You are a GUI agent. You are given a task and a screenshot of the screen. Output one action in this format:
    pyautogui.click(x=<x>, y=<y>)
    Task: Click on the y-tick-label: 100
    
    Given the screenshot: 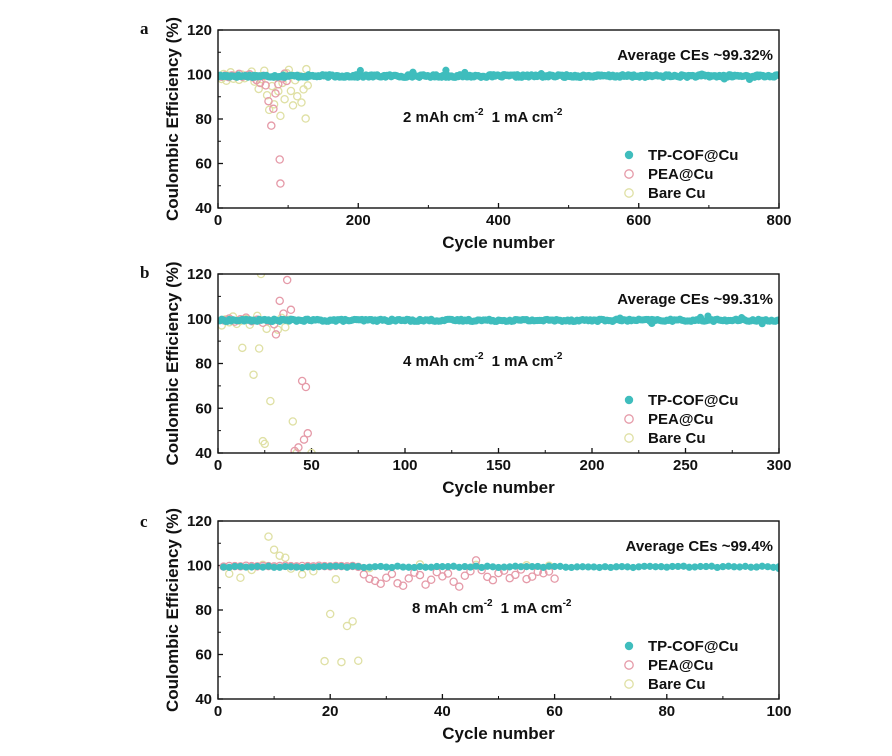 What is the action you would take?
    pyautogui.click(x=199, y=75)
    